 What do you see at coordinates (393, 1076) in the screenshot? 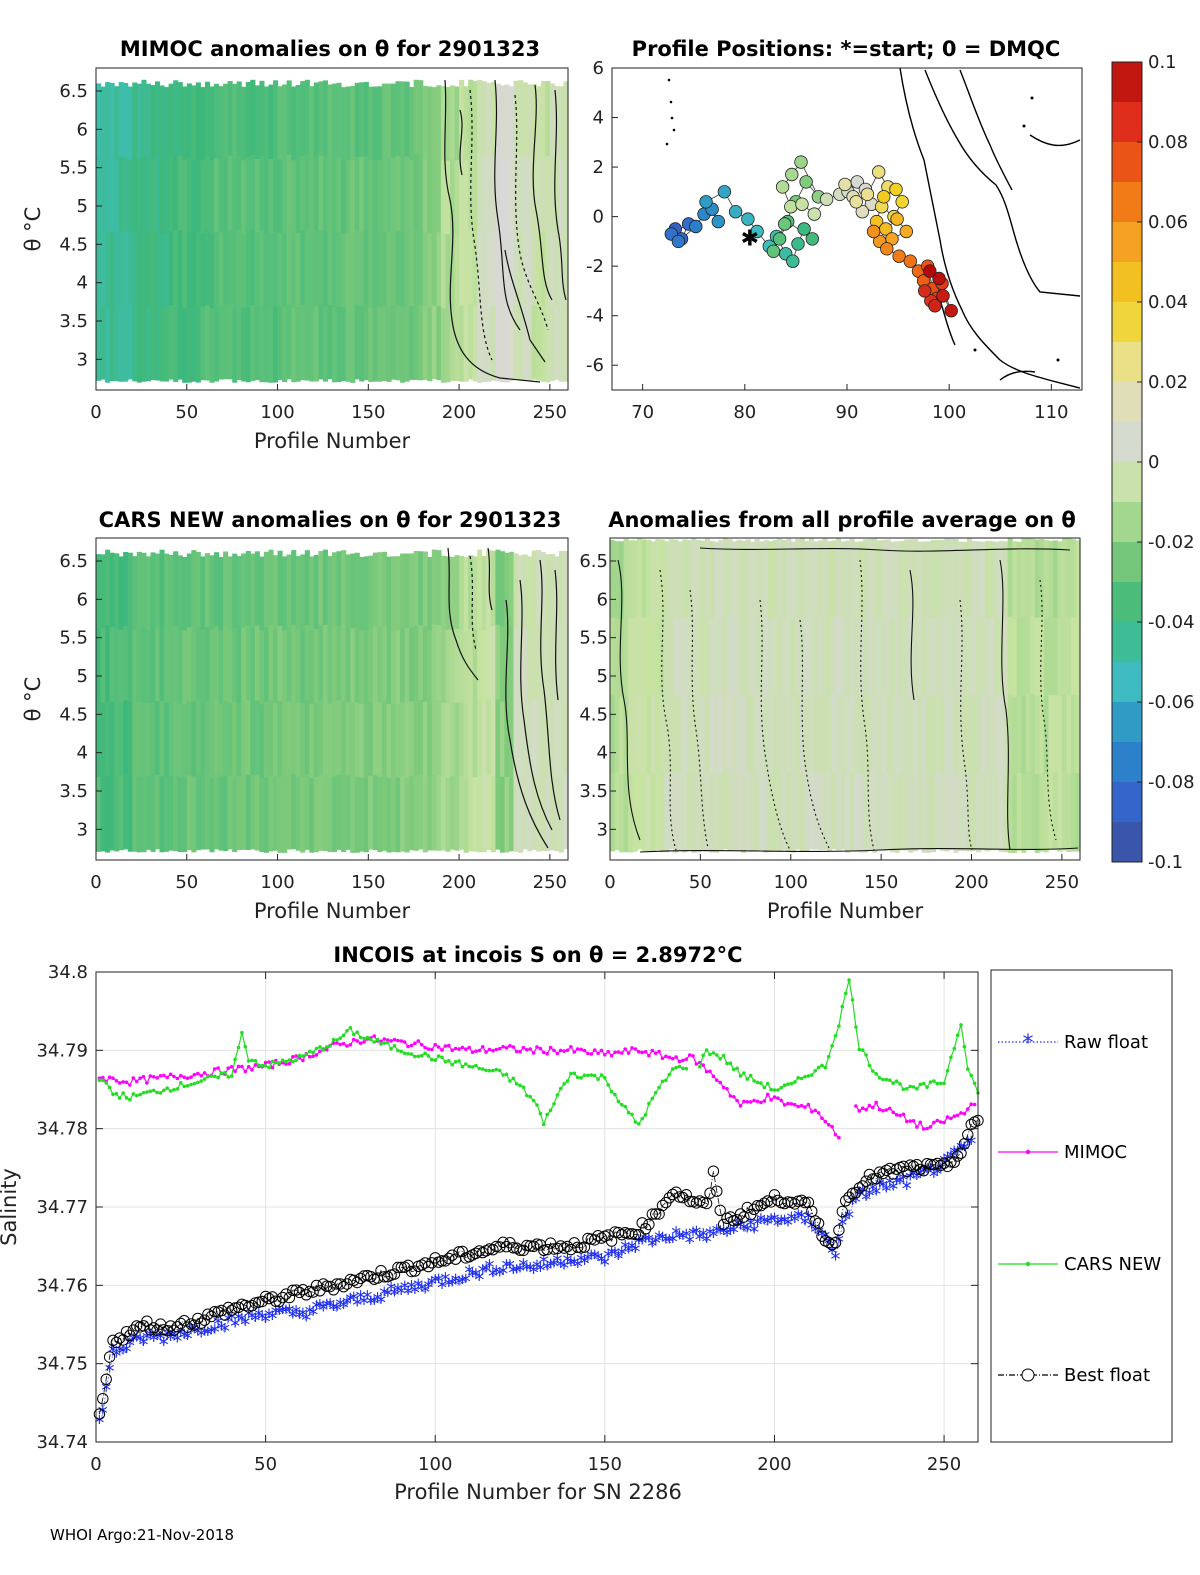
I see `cars-line` at bounding box center [393, 1076].